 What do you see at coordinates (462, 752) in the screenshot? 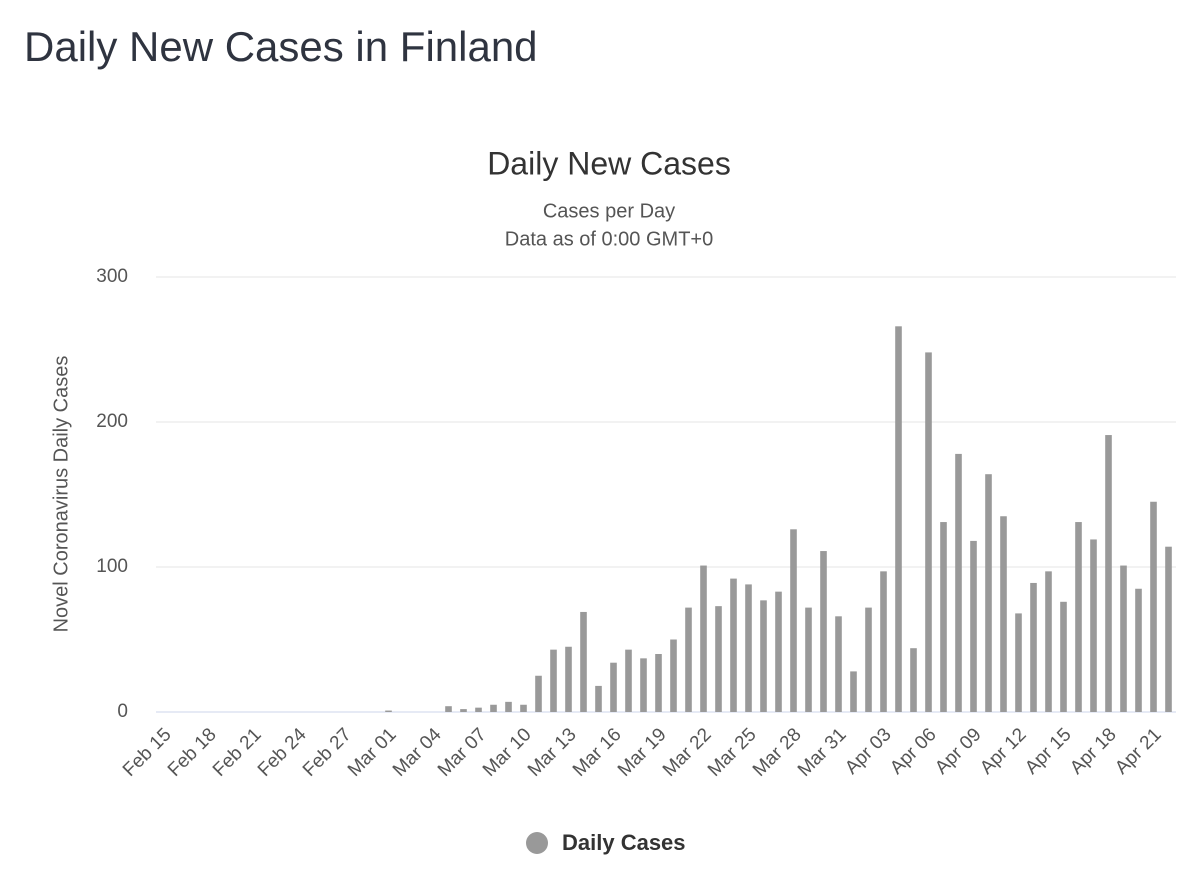
I see `x-tick-label: Mar 07` at bounding box center [462, 752].